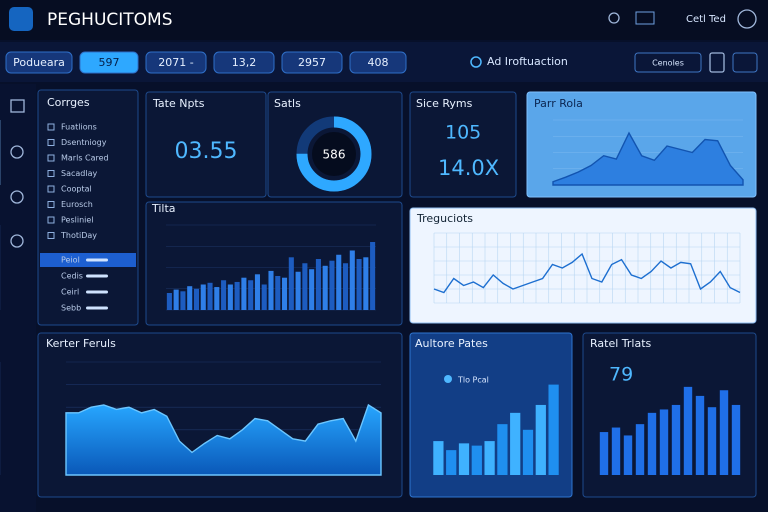  What do you see at coordinates (17, 152) in the screenshot?
I see `settings-icon` at bounding box center [17, 152].